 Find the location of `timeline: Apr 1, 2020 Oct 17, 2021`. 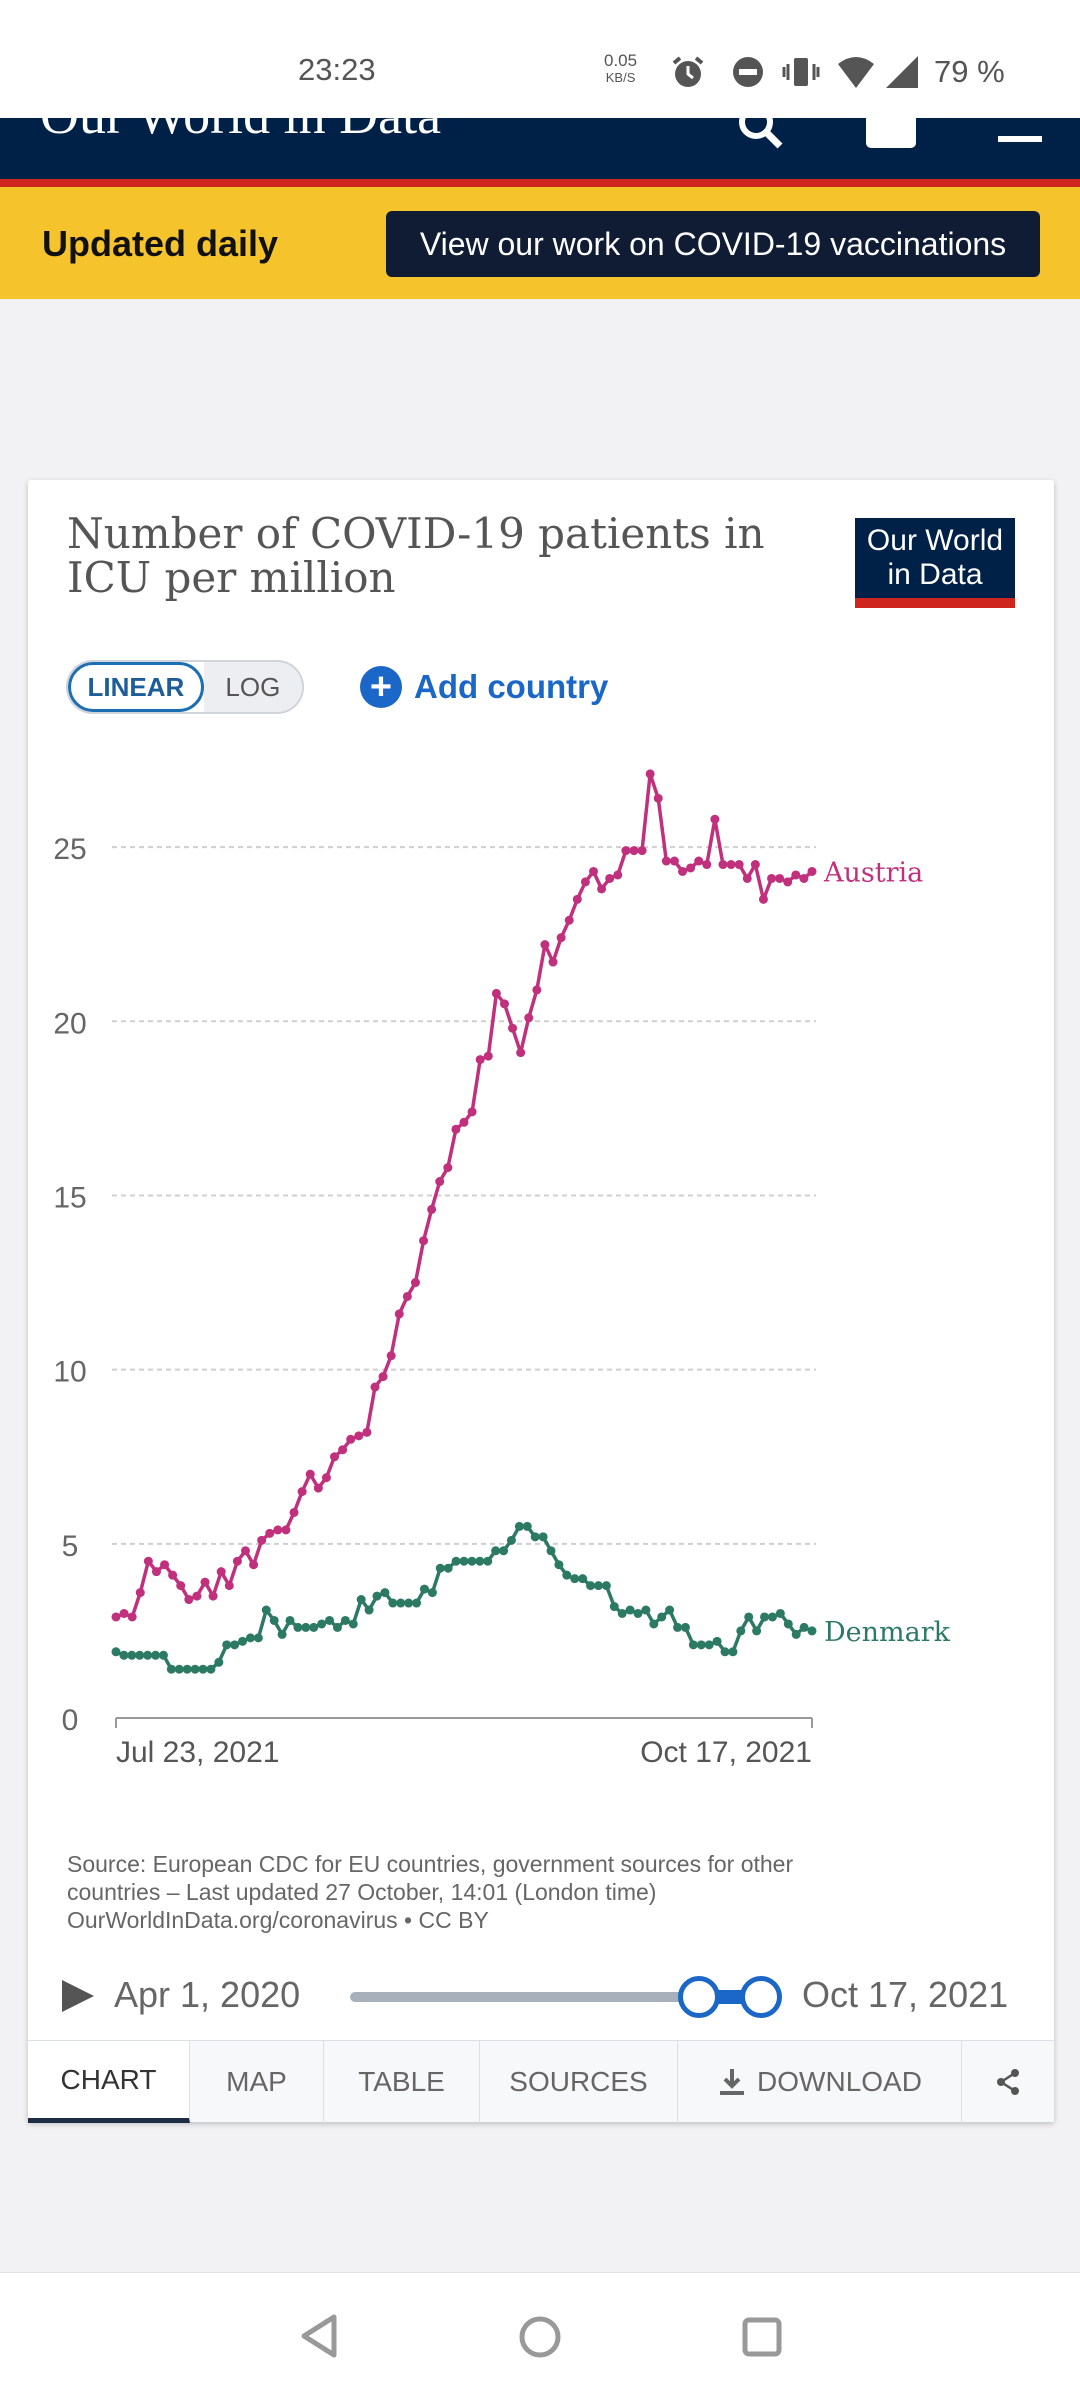

timeline: Apr 1, 2020 Oct 17, 2021 is located at coordinates (541, 1996).